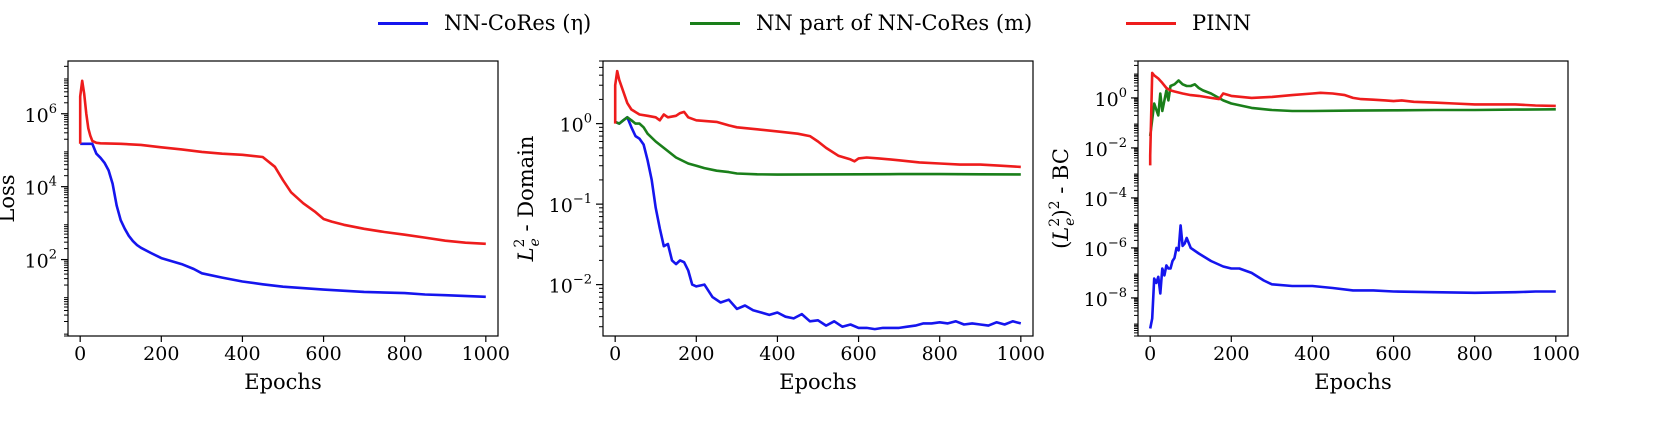 The height and width of the screenshot is (421, 1661). I want to click on legend-item-nn-cores: NN-CoRes (η), so click(484, 23).